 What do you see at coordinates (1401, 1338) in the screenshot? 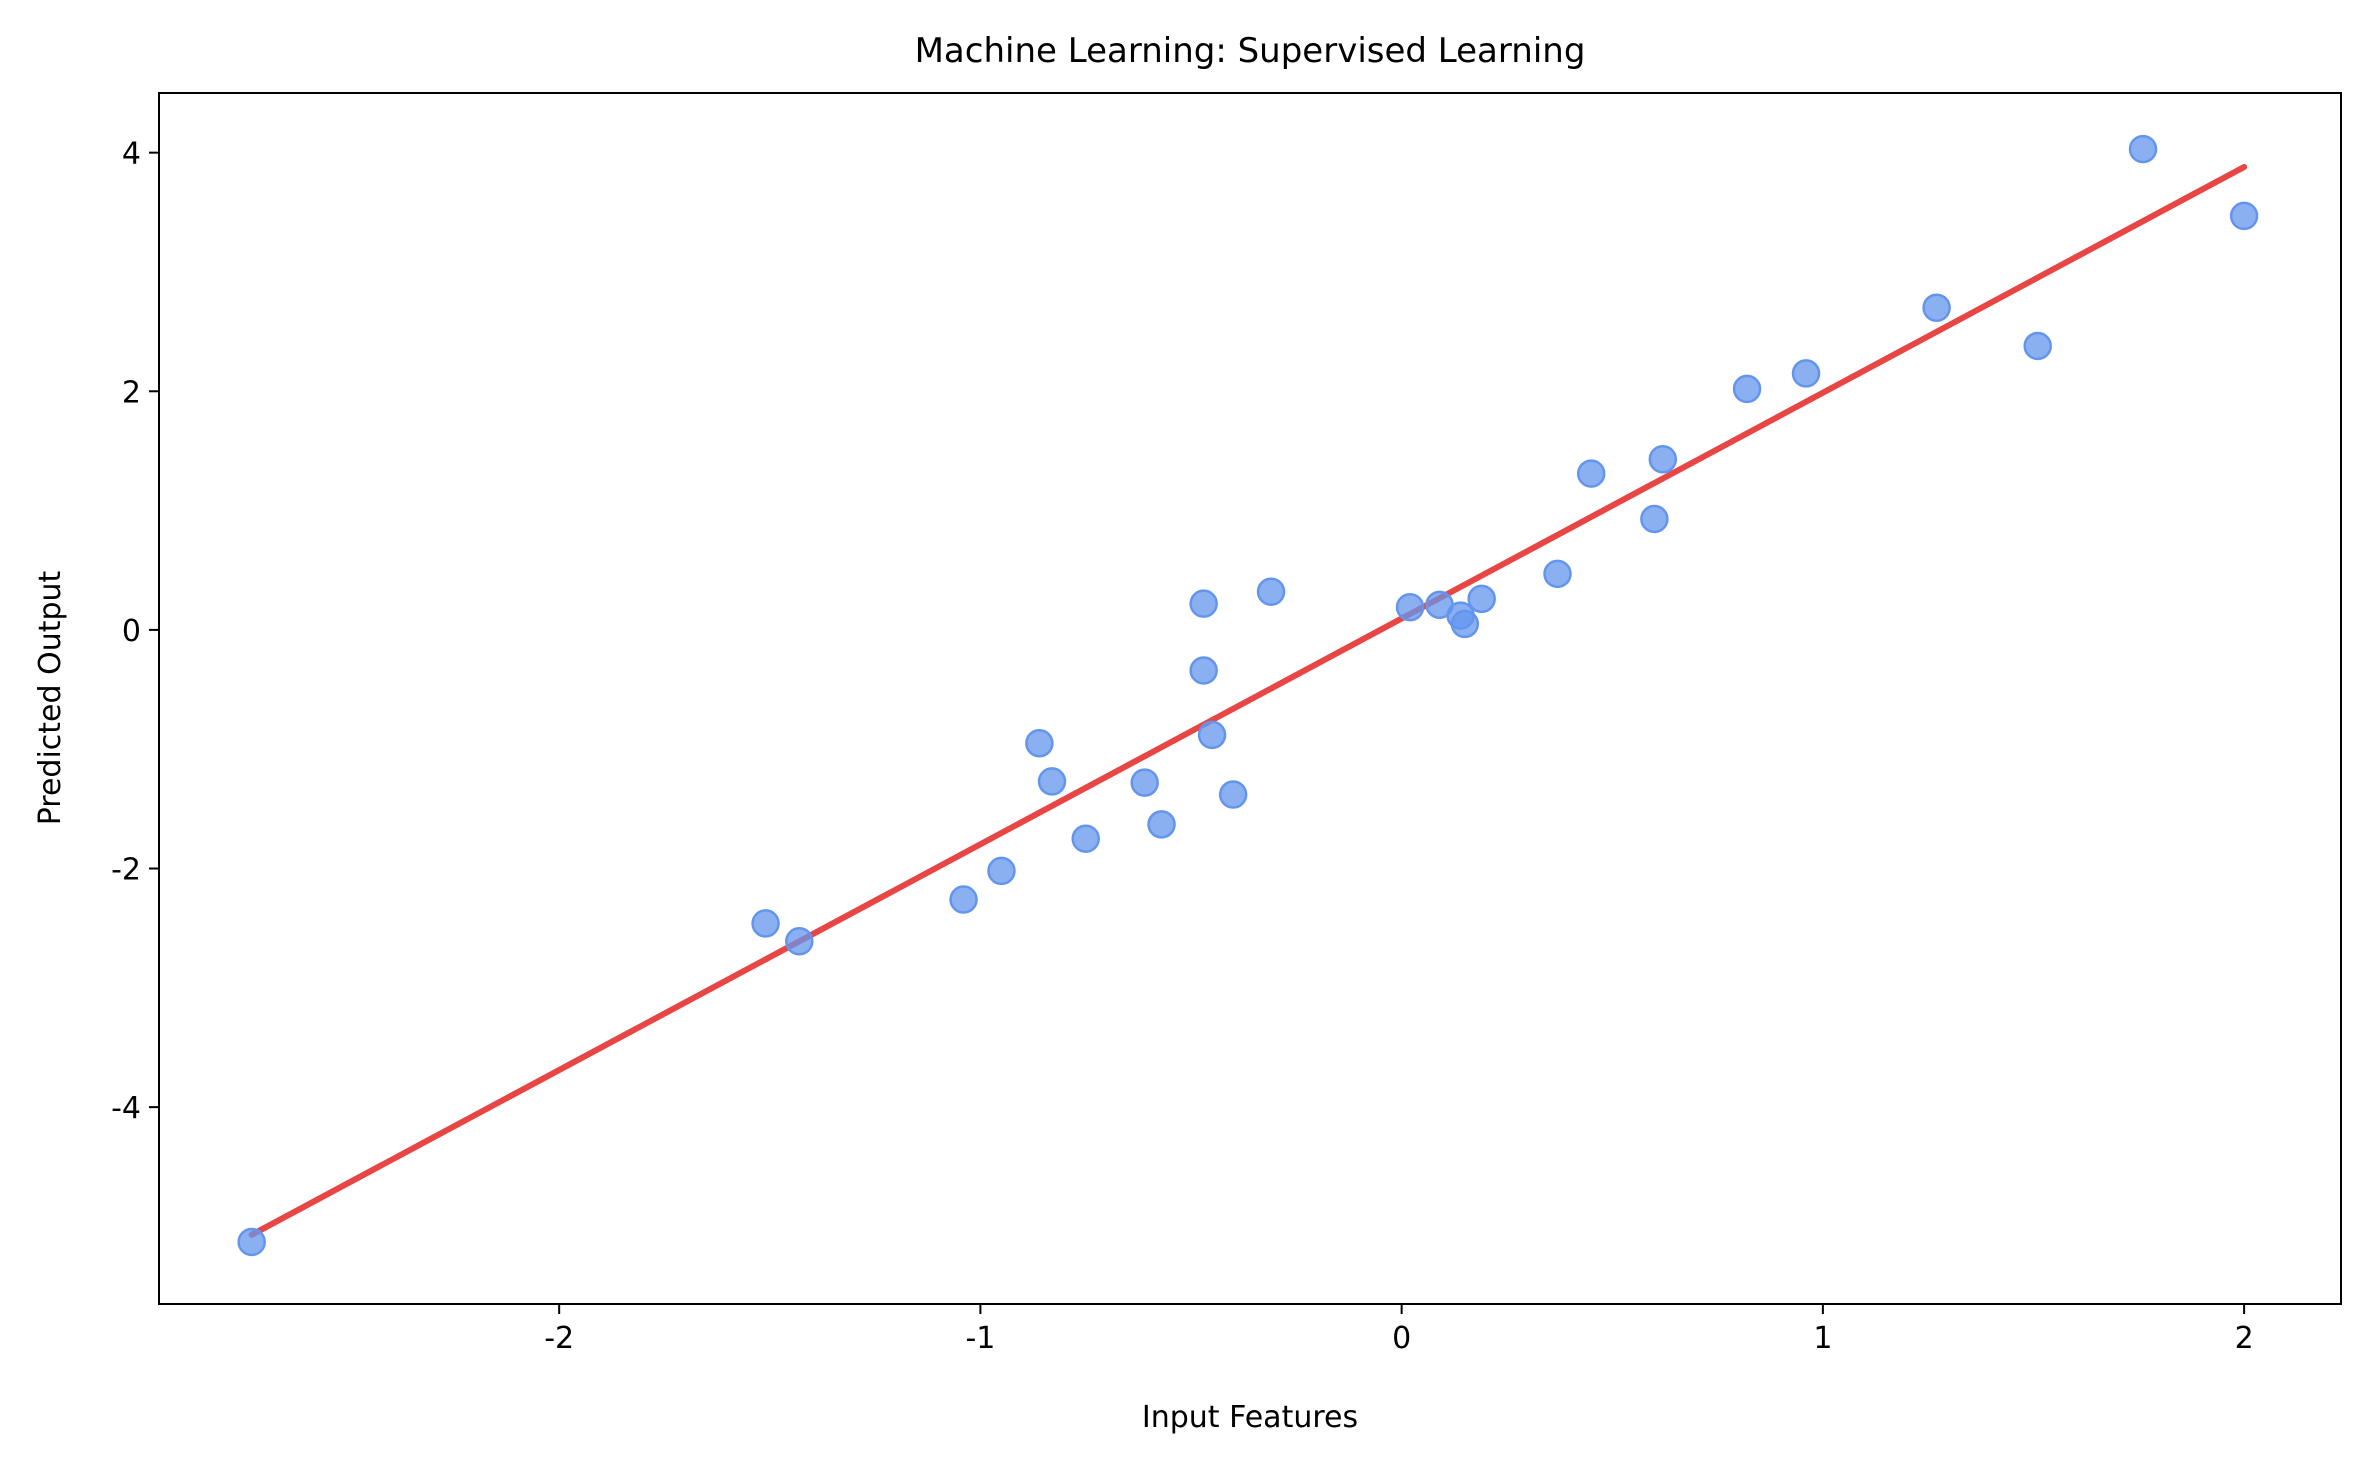
I see `x-tick-label: 0` at bounding box center [1401, 1338].